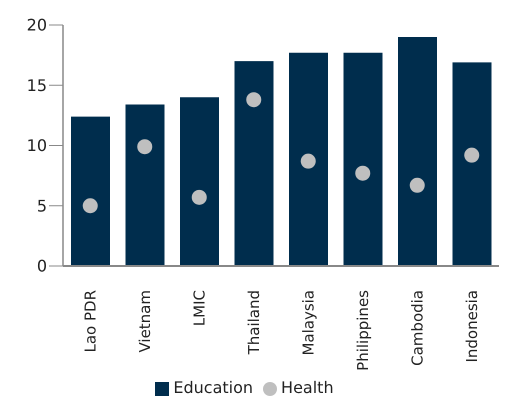  What do you see at coordinates (417, 328) in the screenshot?
I see `x-tick-label: Cambodia` at bounding box center [417, 328].